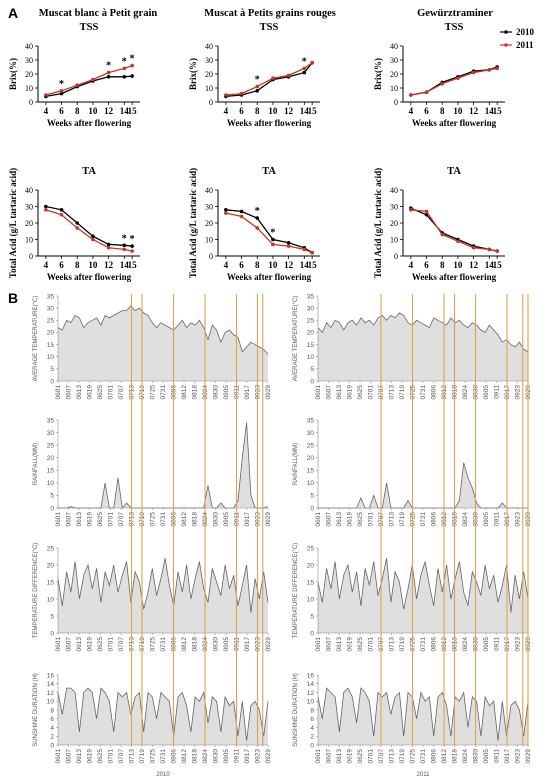  I want to click on x-tick-label: 0713, so click(392, 519).